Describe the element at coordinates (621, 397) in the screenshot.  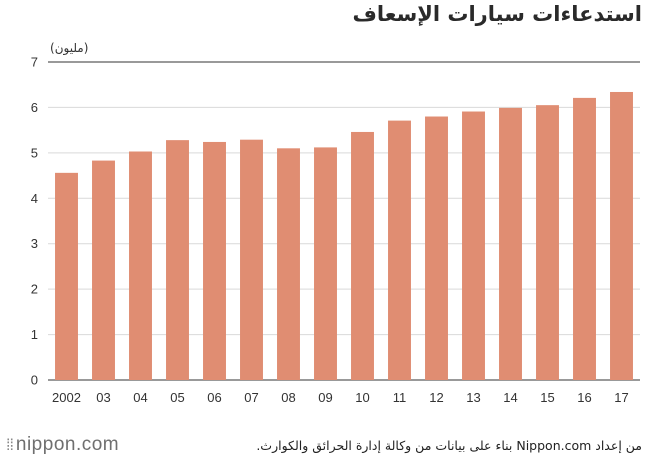
I see `x-tick-label: 17` at that location.